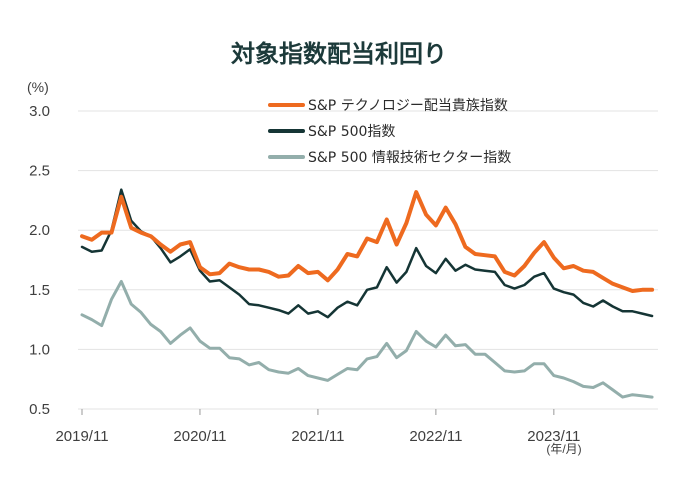 The width and height of the screenshot is (678, 480). What do you see at coordinates (39, 260) in the screenshot?
I see `y-axis-ticks: 3.0 2.5 2.0 1.5 1.0 0.5` at bounding box center [39, 260].